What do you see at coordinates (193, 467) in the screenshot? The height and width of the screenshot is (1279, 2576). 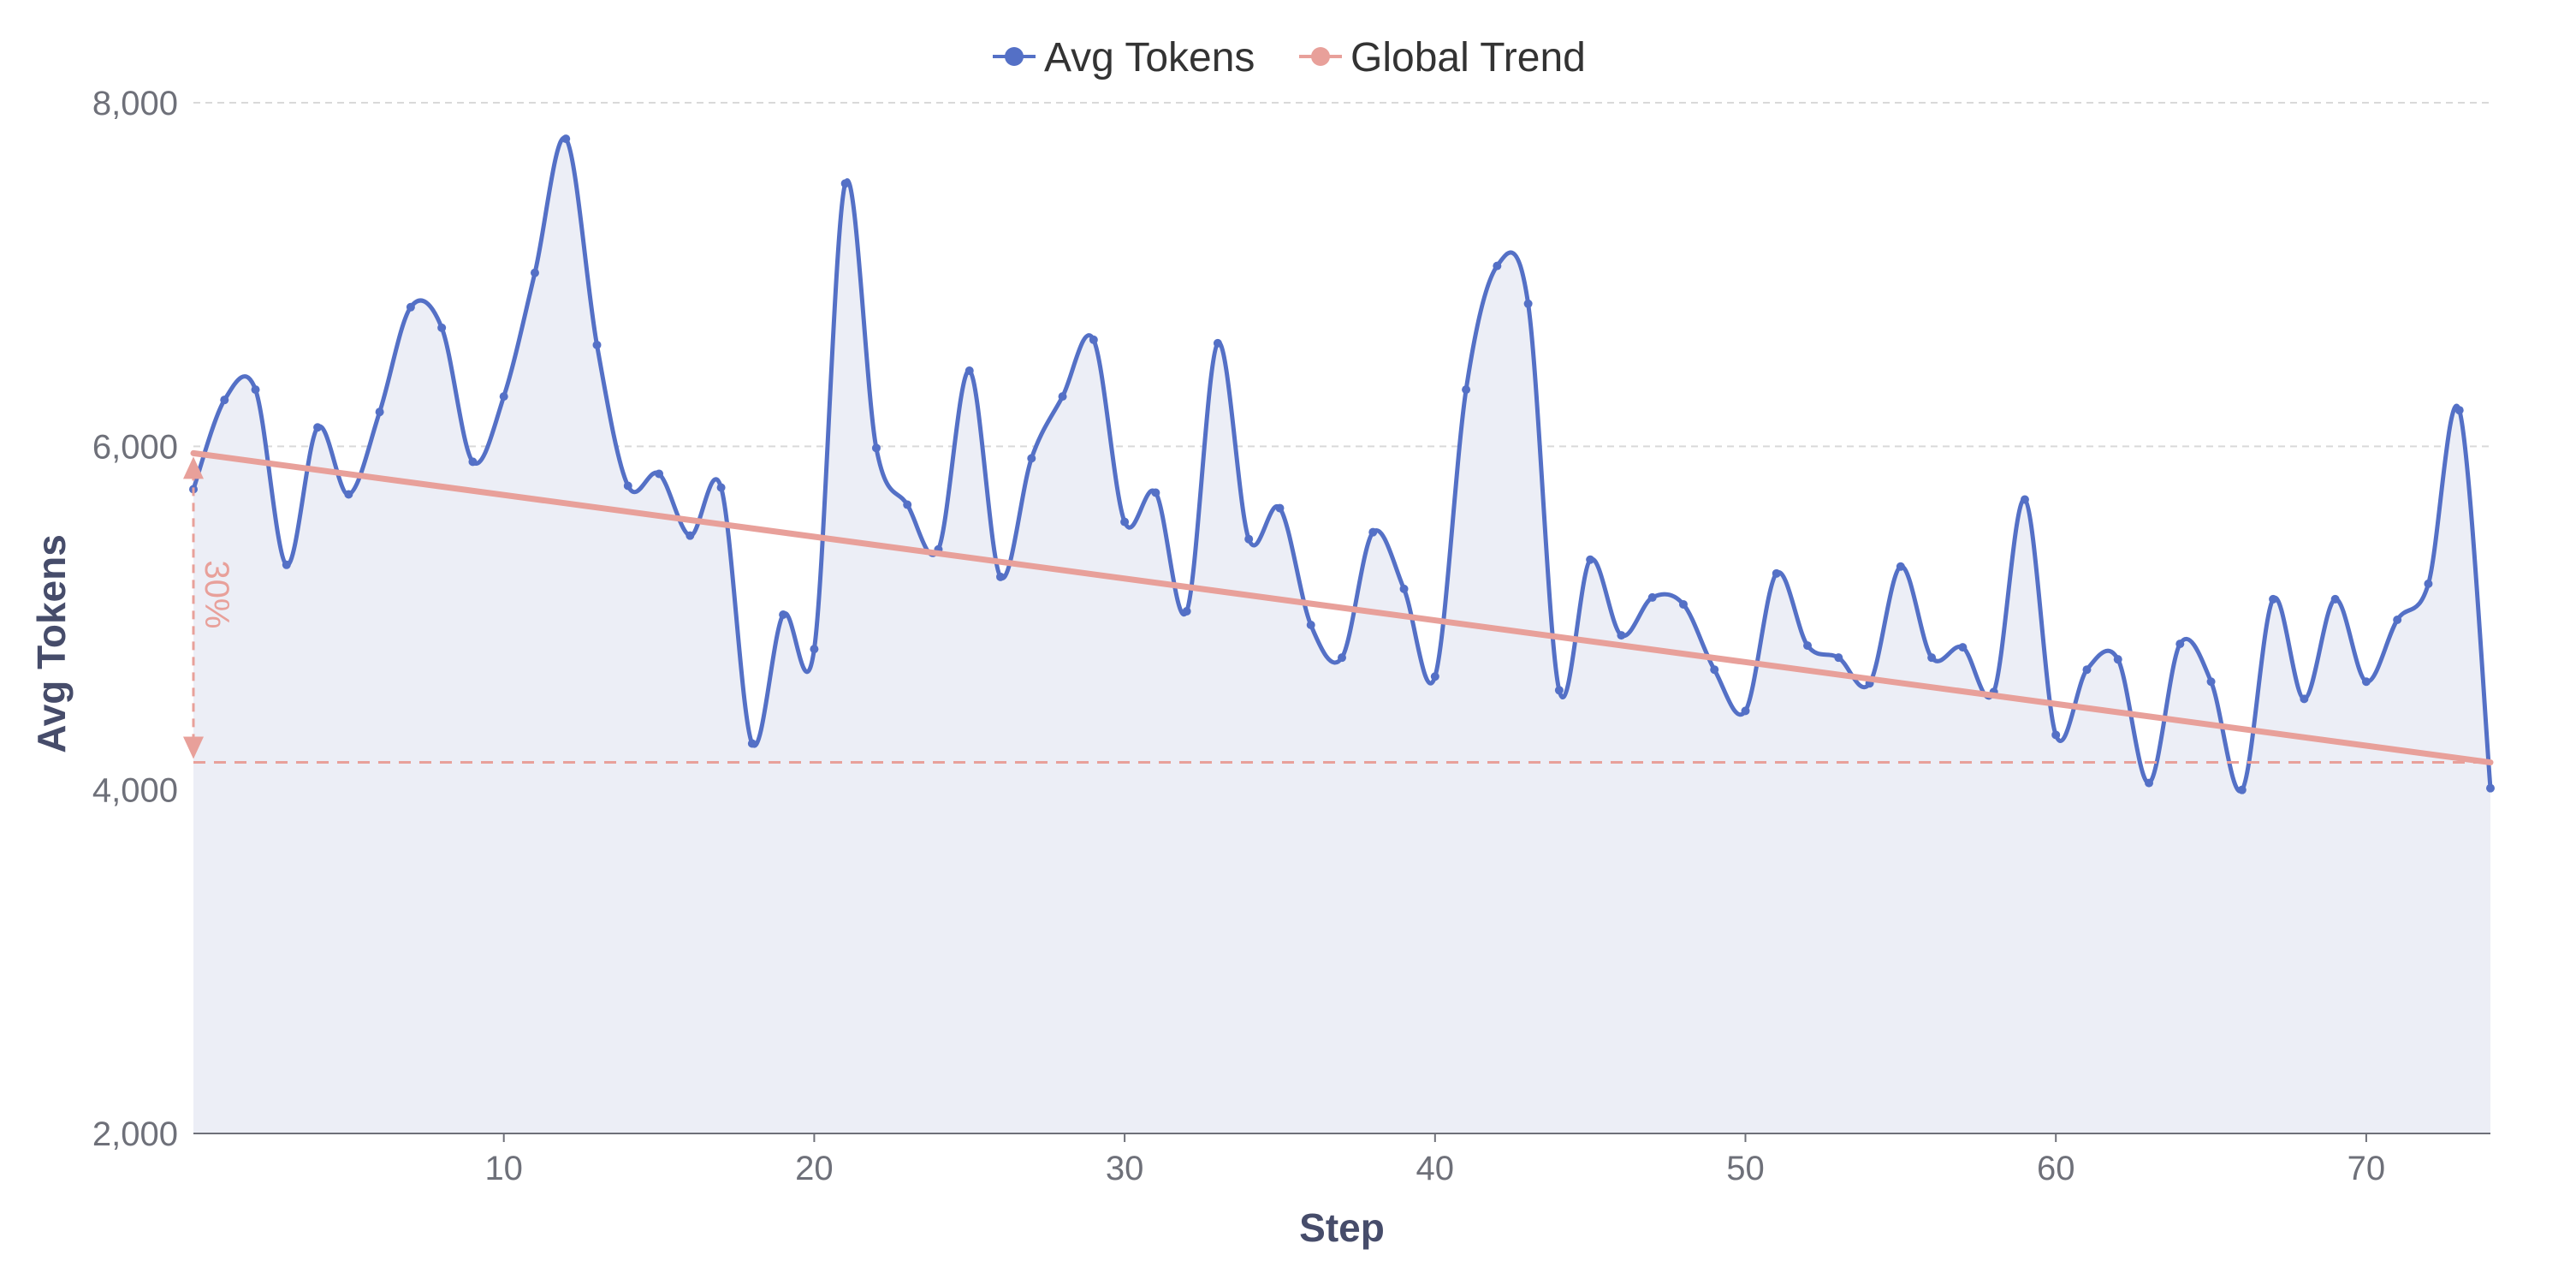 I see `annotation-arrow-up` at bounding box center [193, 467].